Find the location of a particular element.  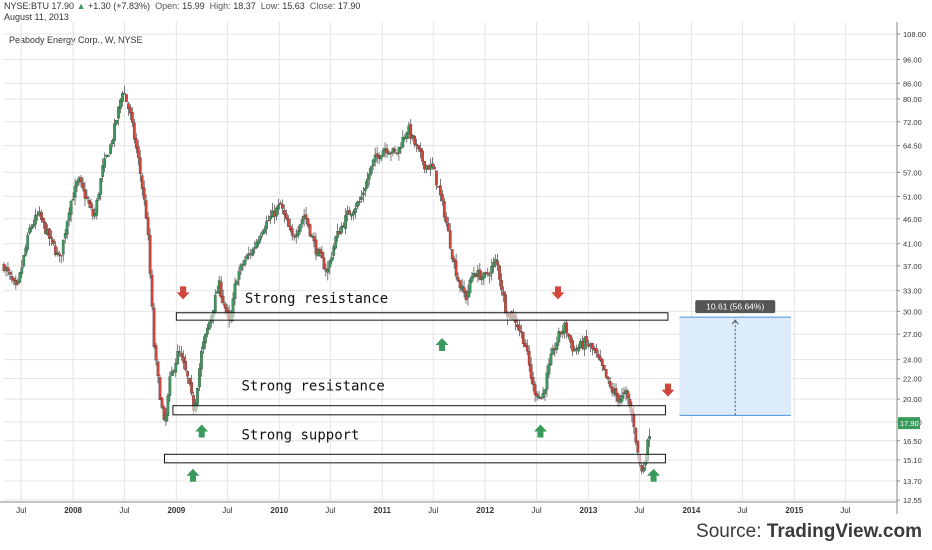

chart-title: Peabody Energy Corp., W, NYSE is located at coordinates (76, 40).